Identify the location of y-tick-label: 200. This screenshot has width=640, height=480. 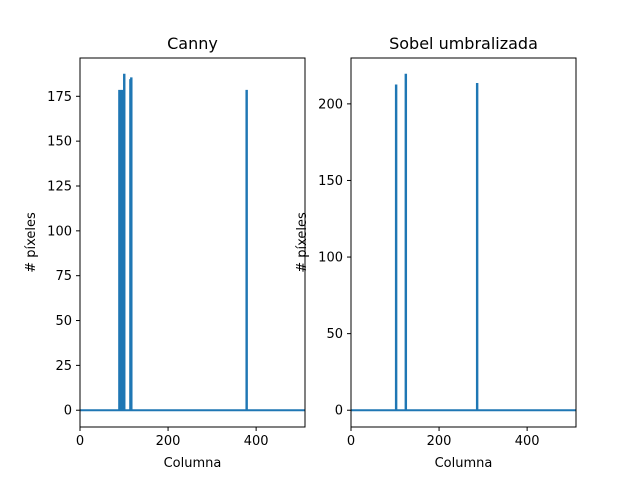
(330, 104).